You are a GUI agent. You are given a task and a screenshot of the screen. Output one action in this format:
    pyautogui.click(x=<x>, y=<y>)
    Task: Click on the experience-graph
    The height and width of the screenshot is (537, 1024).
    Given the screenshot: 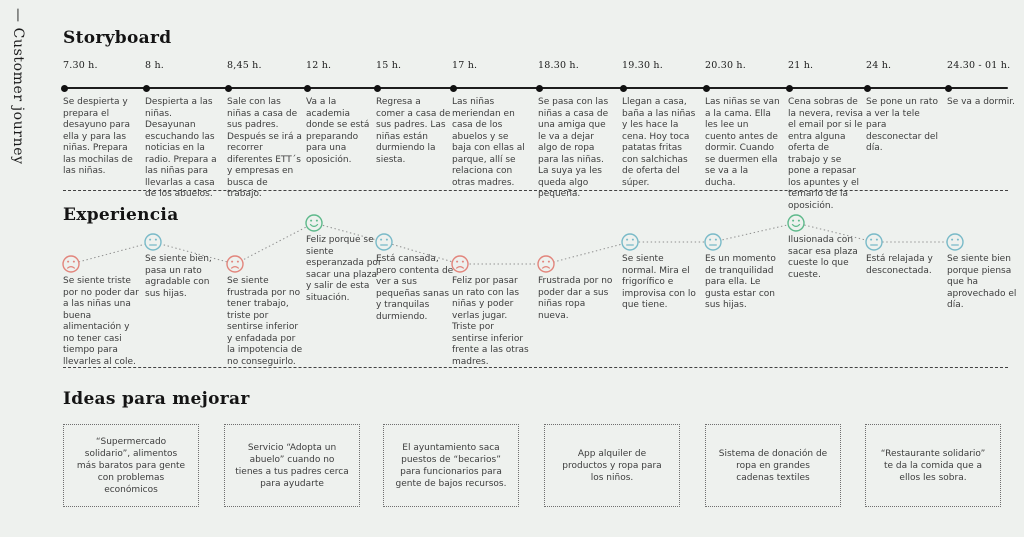 What is the action you would take?
    pyautogui.click(x=513, y=243)
    